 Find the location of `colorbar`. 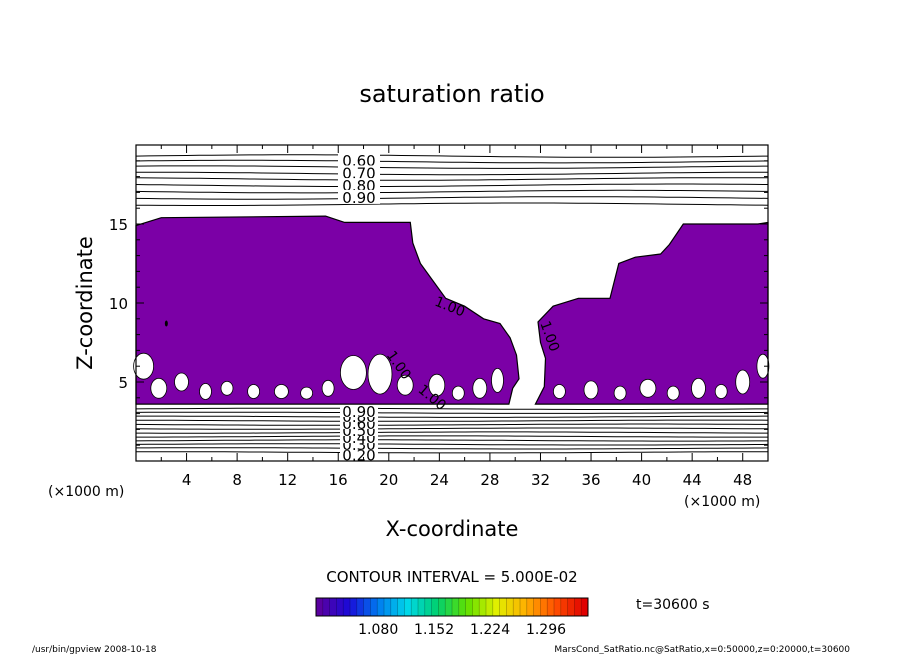

colorbar is located at coordinates (452, 607).